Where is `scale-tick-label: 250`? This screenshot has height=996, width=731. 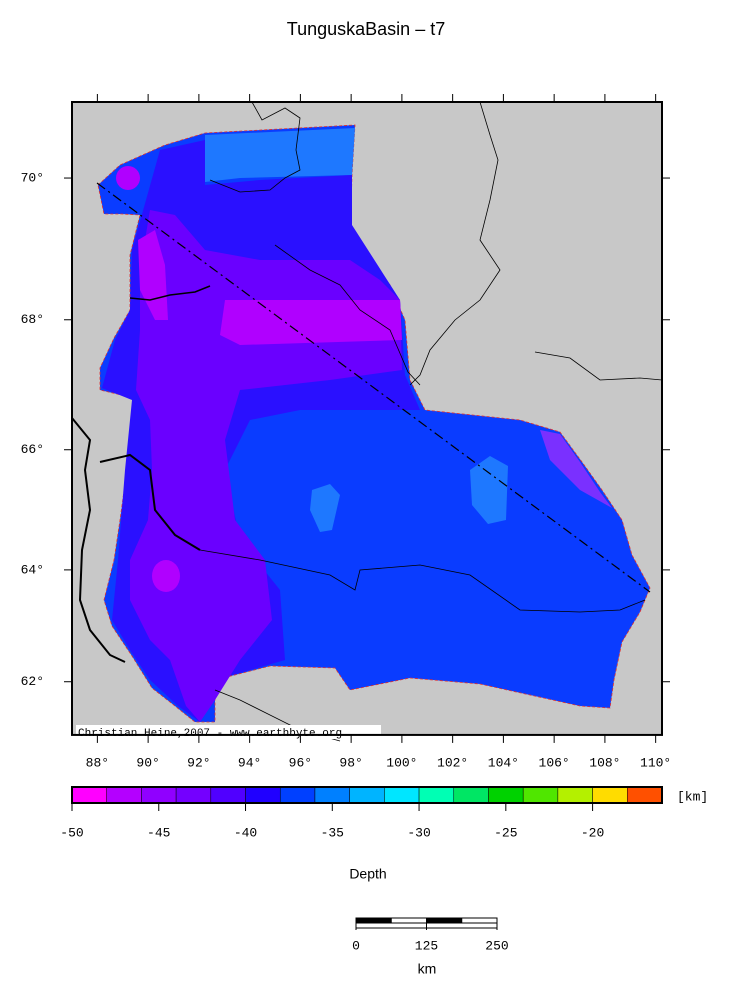
scale-tick-label: 250 is located at coordinates (496, 945).